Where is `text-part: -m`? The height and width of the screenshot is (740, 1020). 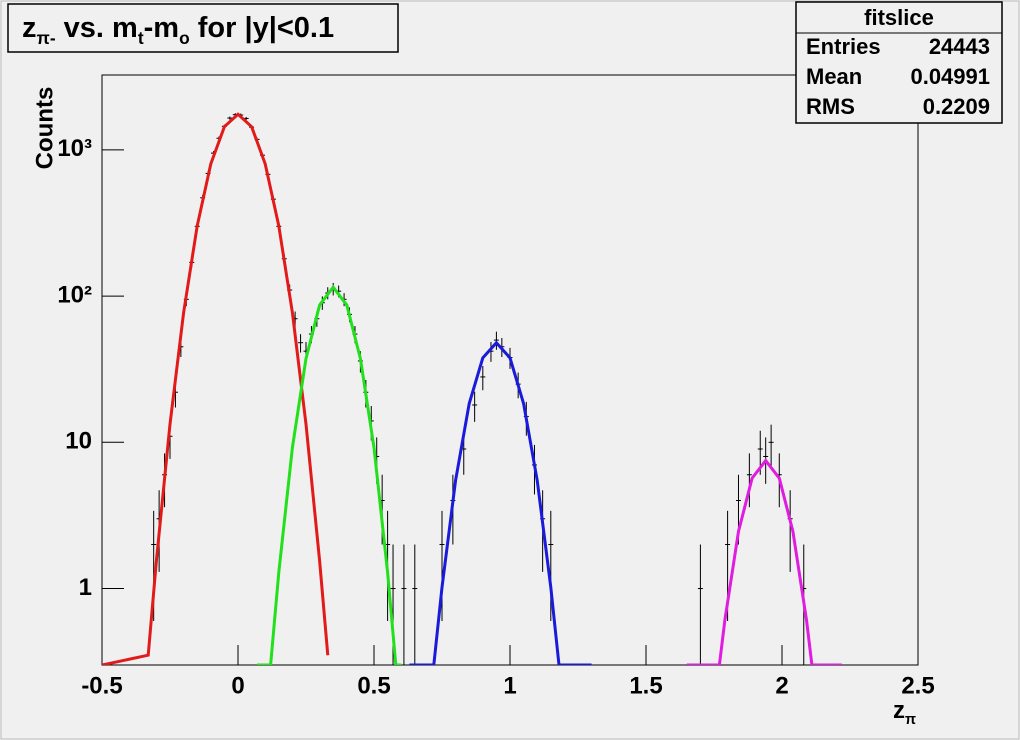 text-part: -m is located at coordinates (161, 28).